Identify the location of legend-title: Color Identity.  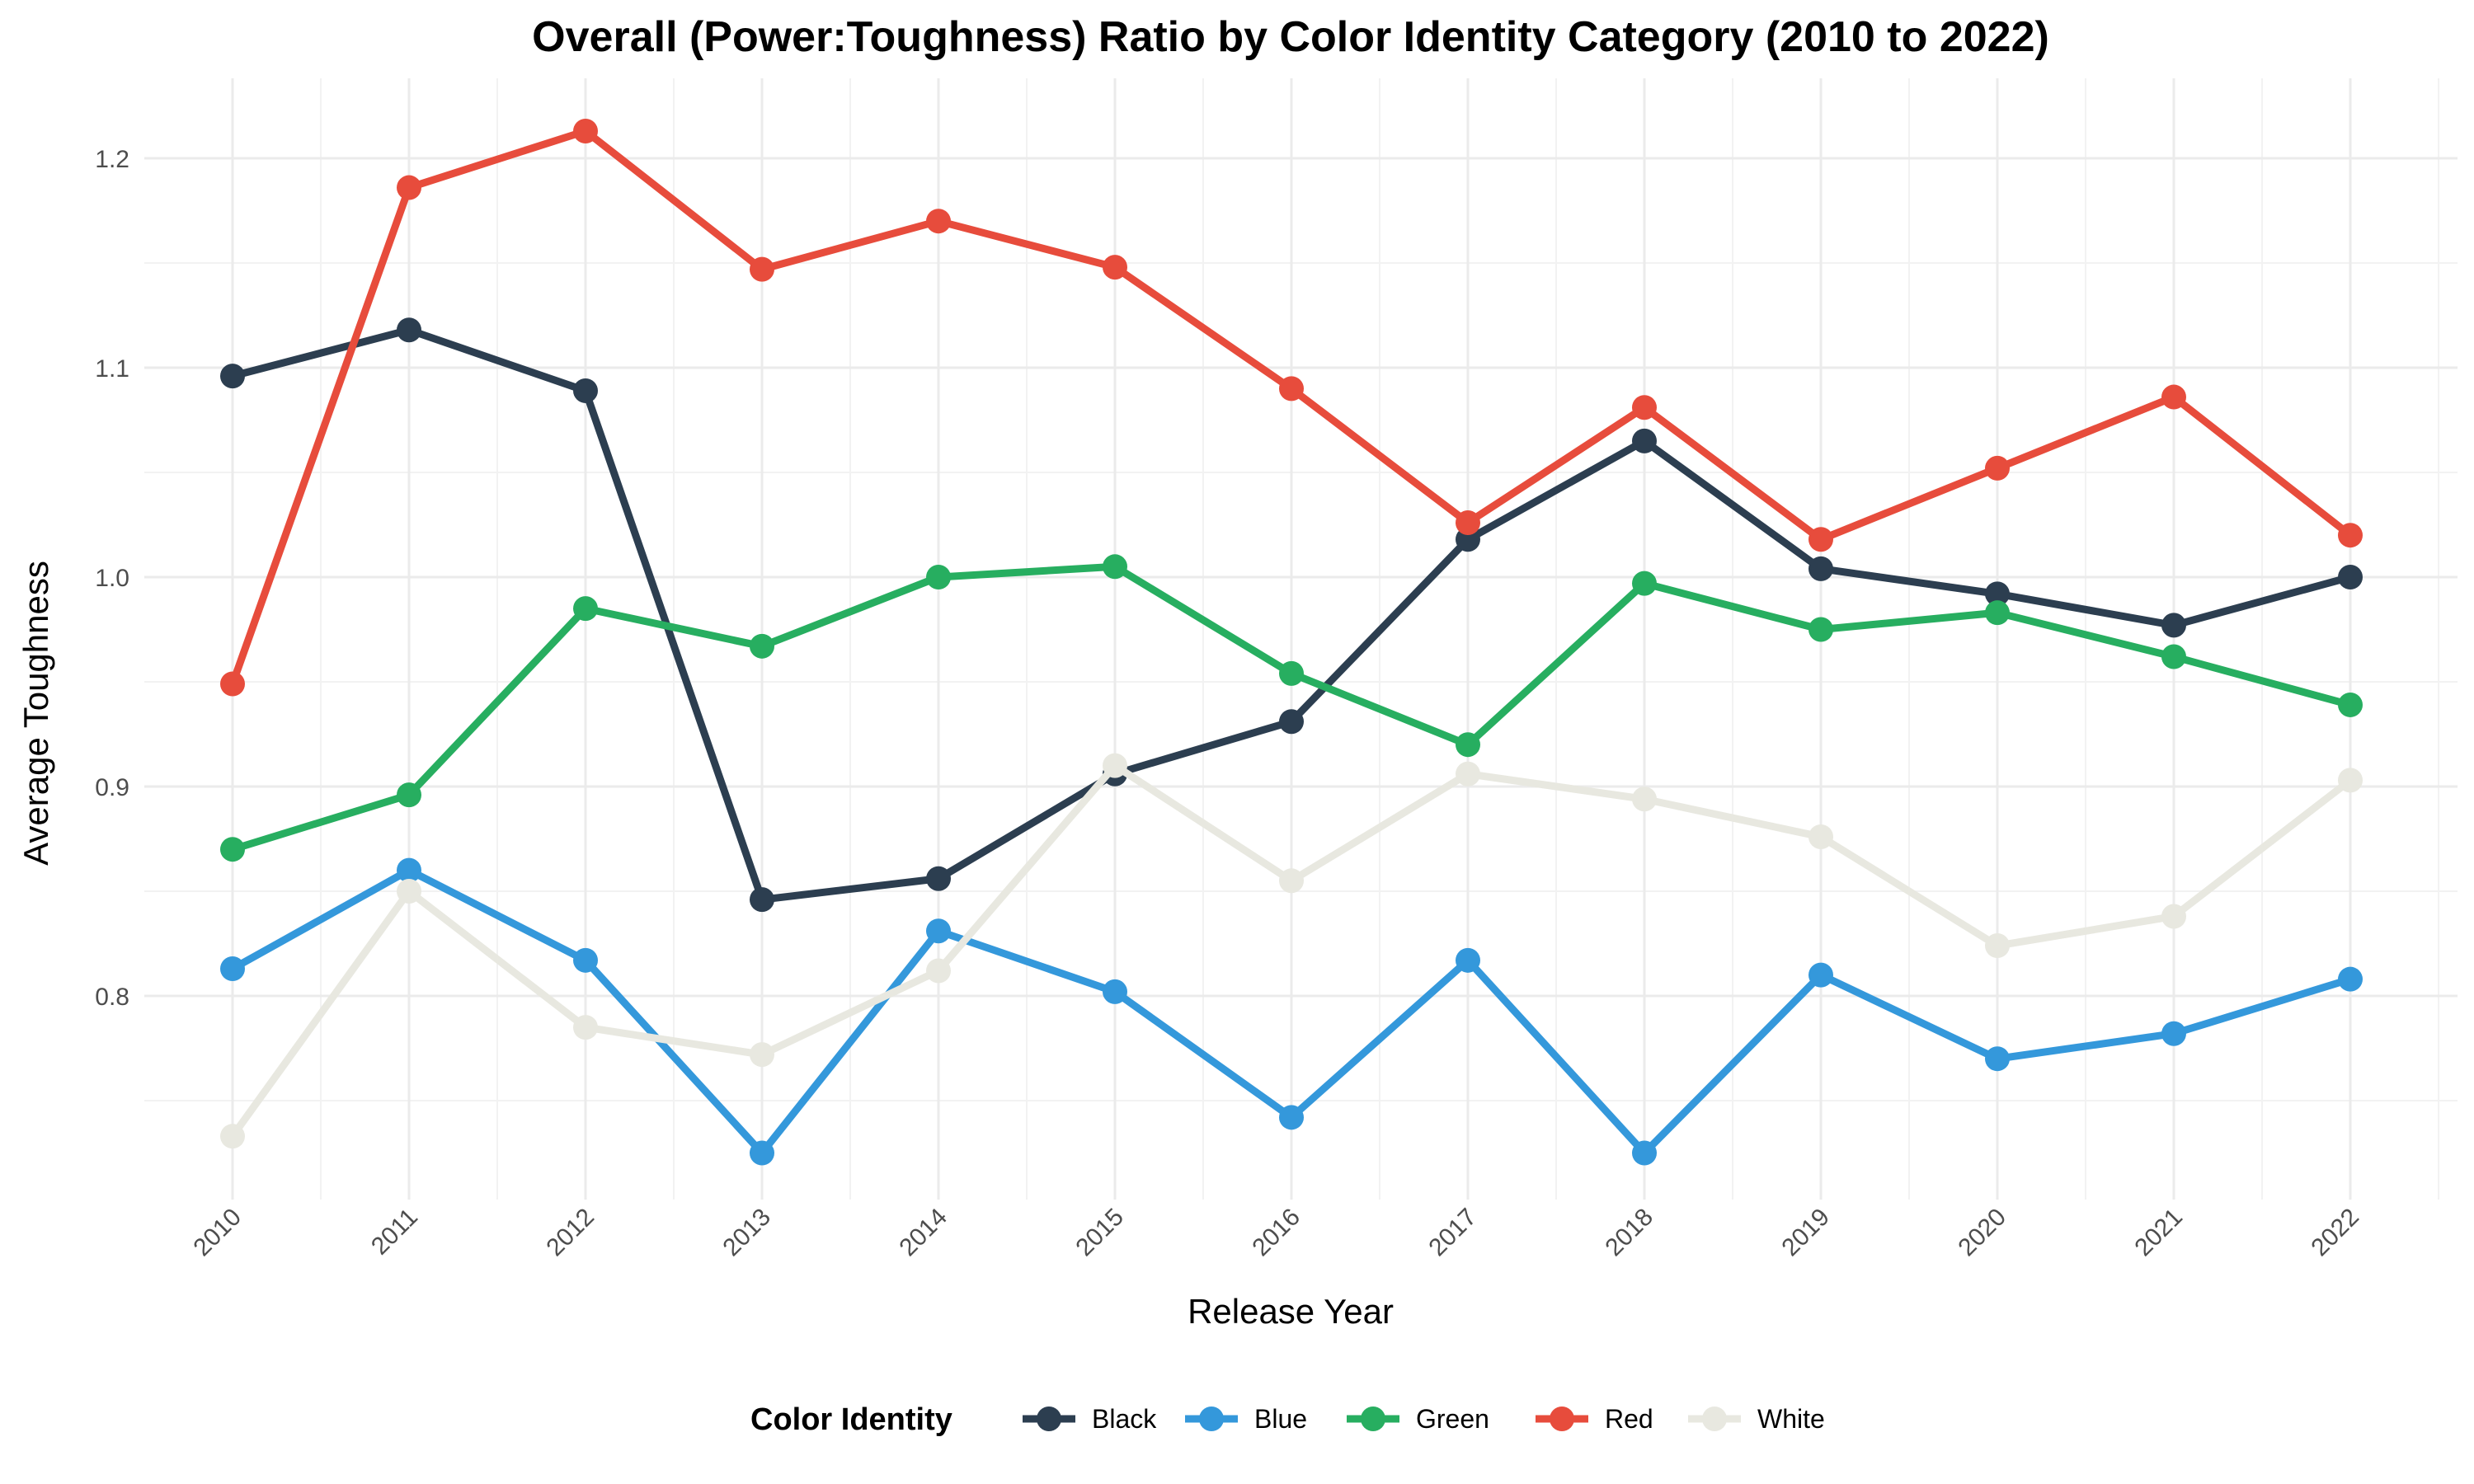
(851, 1419).